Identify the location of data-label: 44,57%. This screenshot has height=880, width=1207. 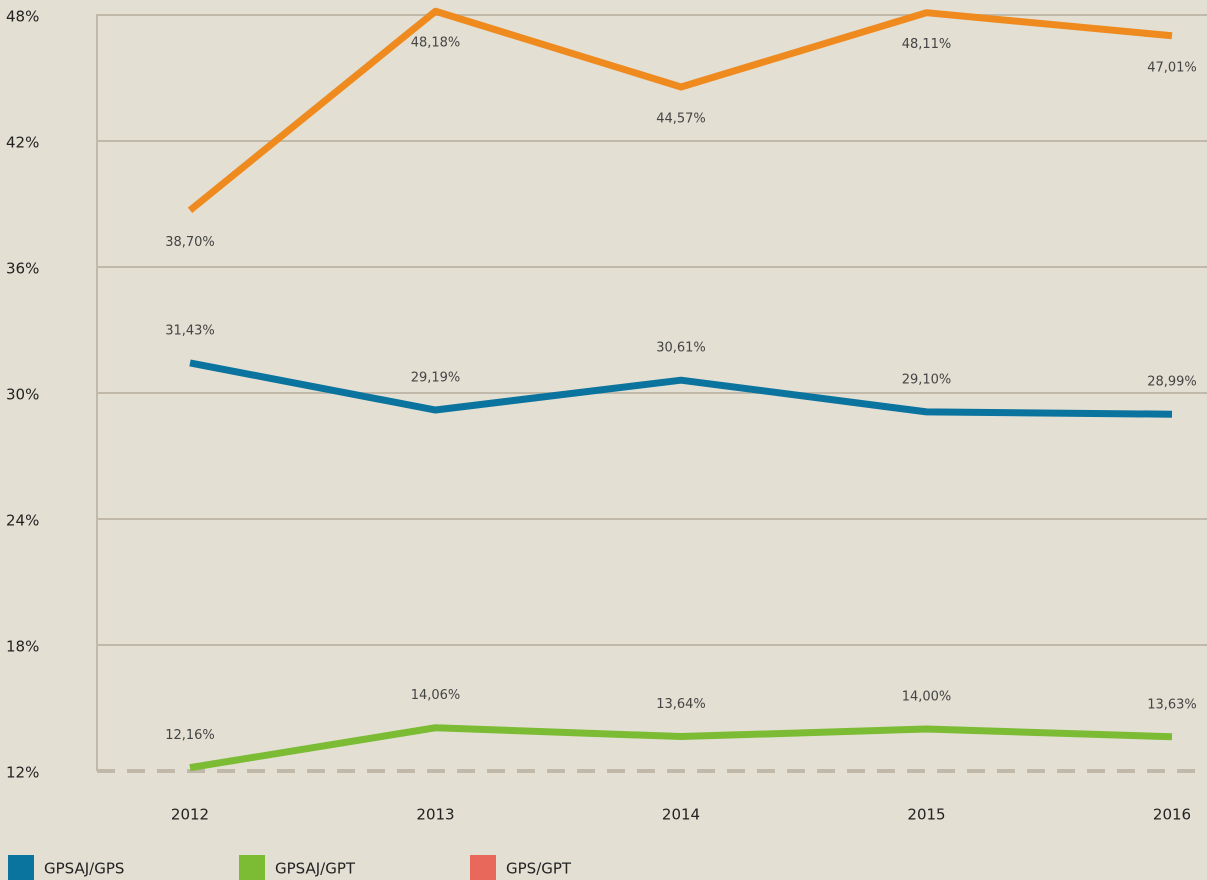
(681, 119).